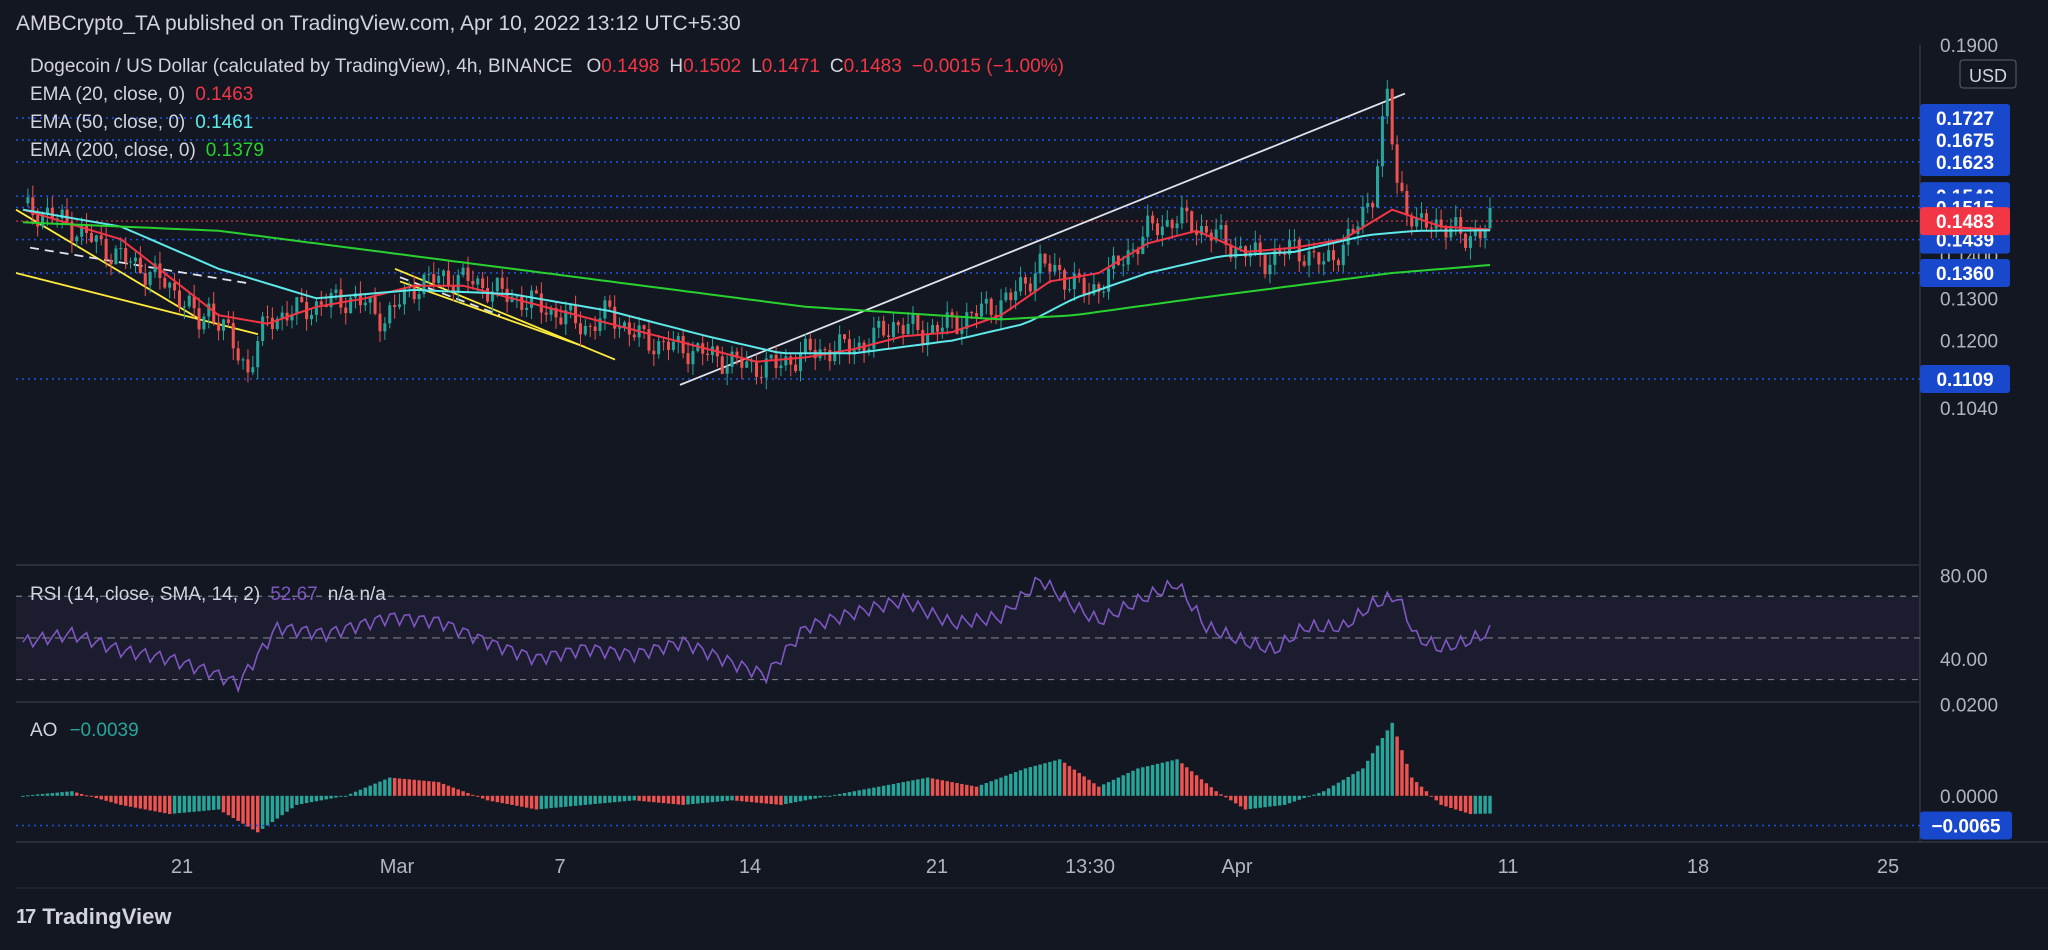 This screenshot has height=950, width=2048. What do you see at coordinates (107, 916) in the screenshot?
I see `footer-brand: TradingView` at bounding box center [107, 916].